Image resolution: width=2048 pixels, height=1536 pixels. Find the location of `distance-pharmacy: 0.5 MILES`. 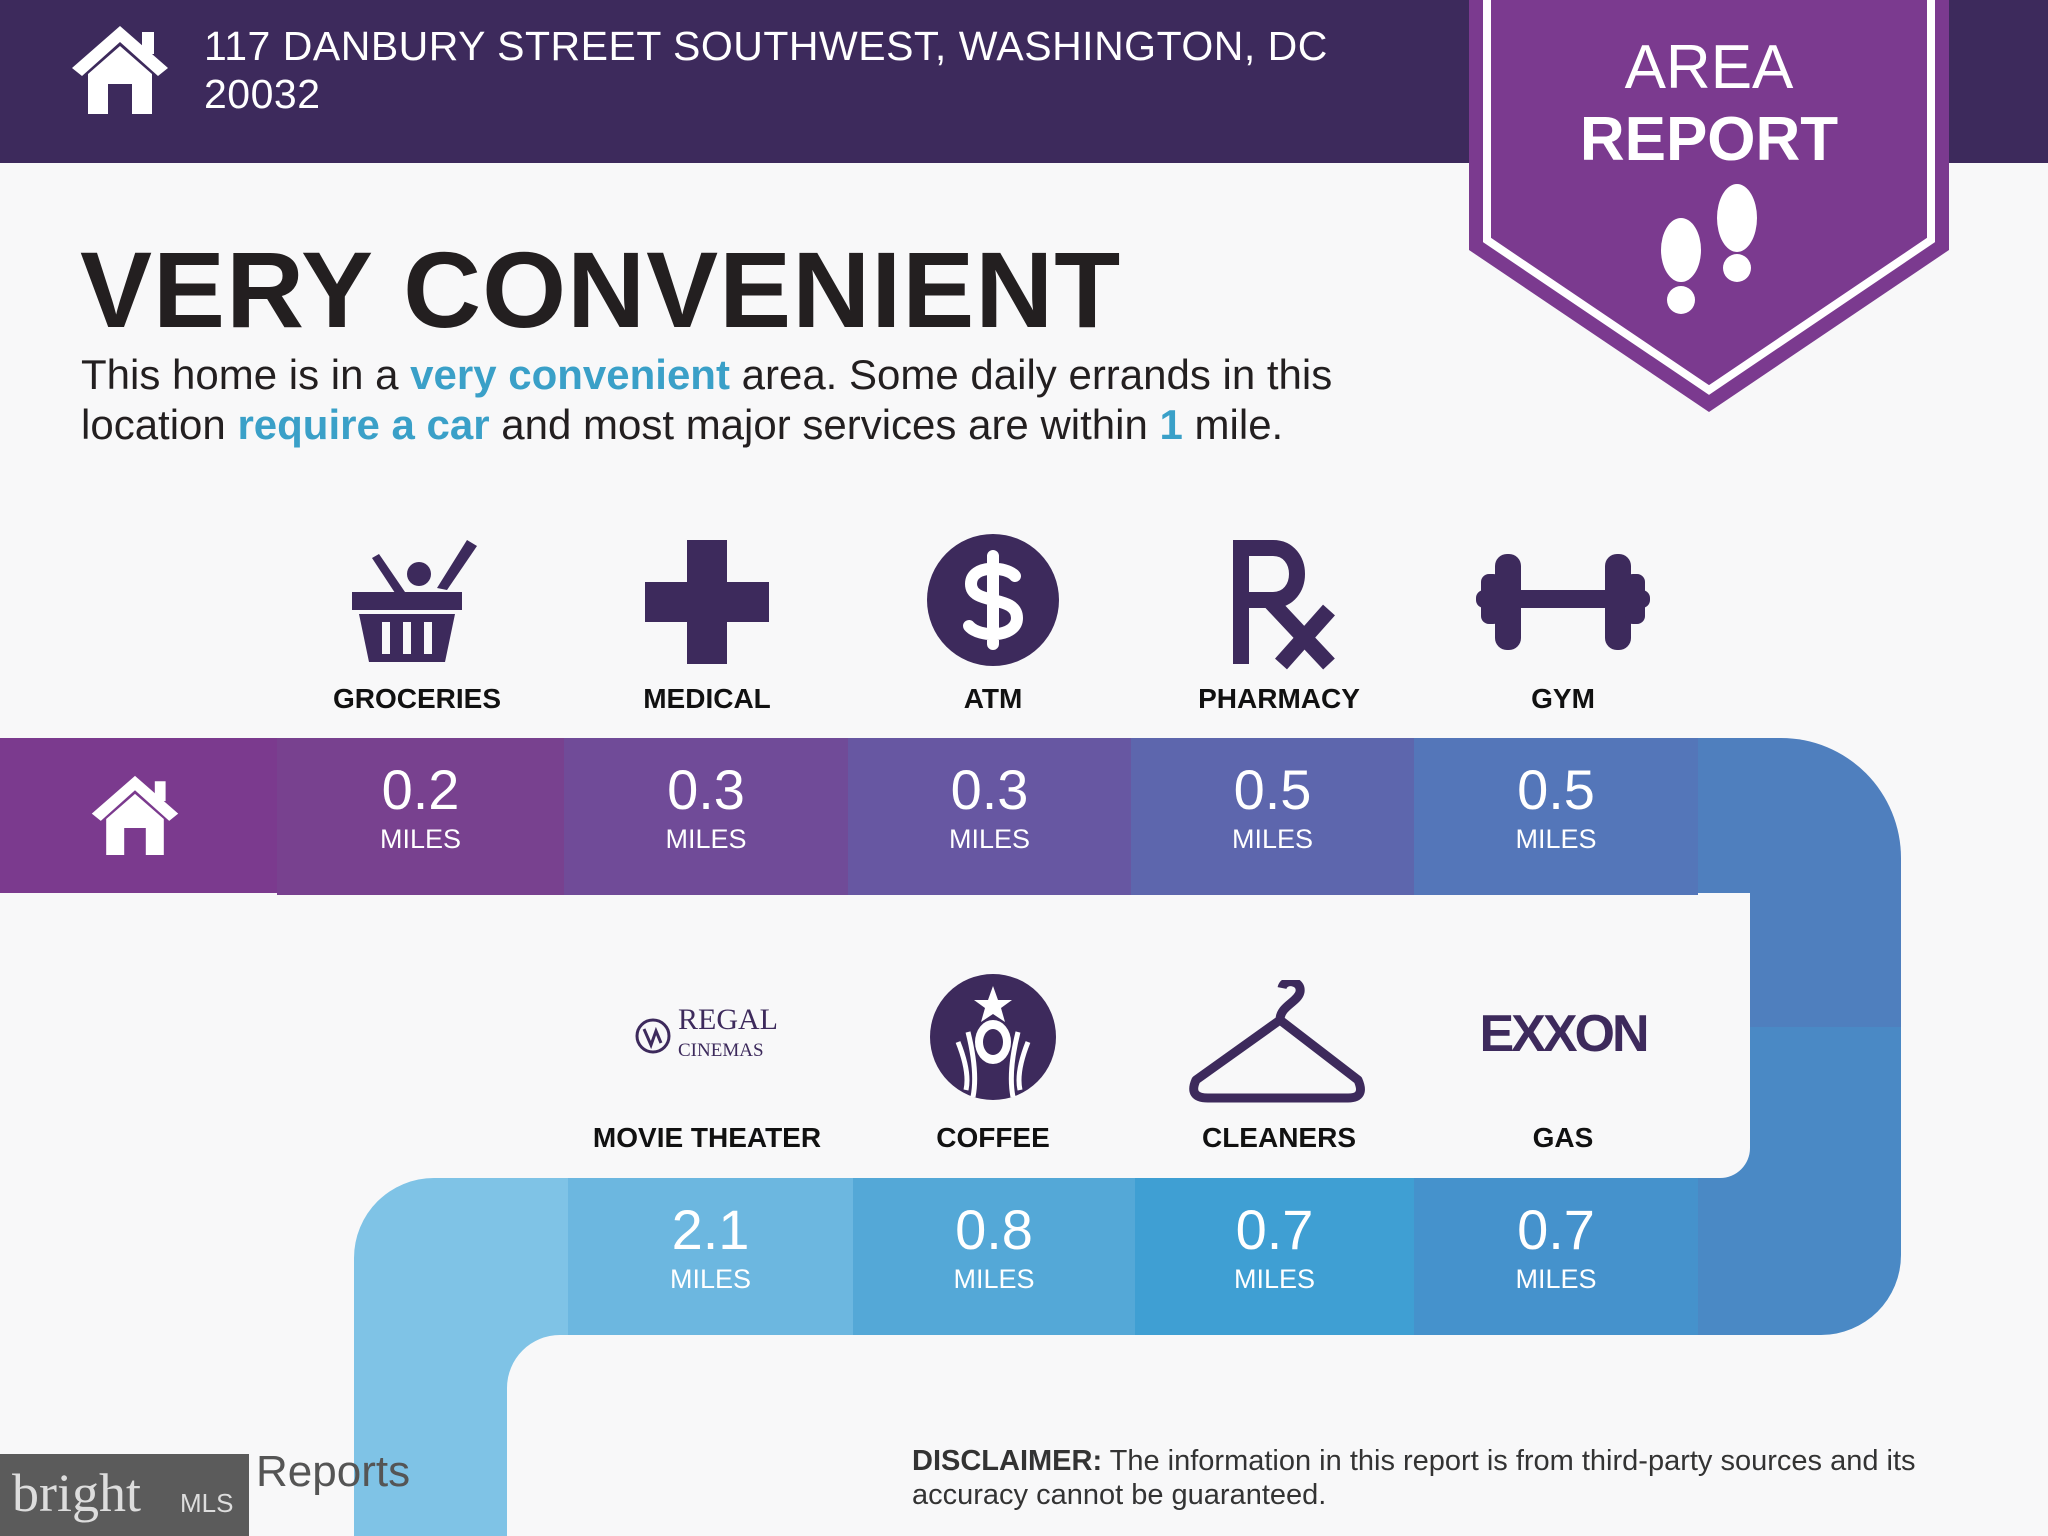

distance-pharmacy: 0.5 MILES is located at coordinates (1272, 816).